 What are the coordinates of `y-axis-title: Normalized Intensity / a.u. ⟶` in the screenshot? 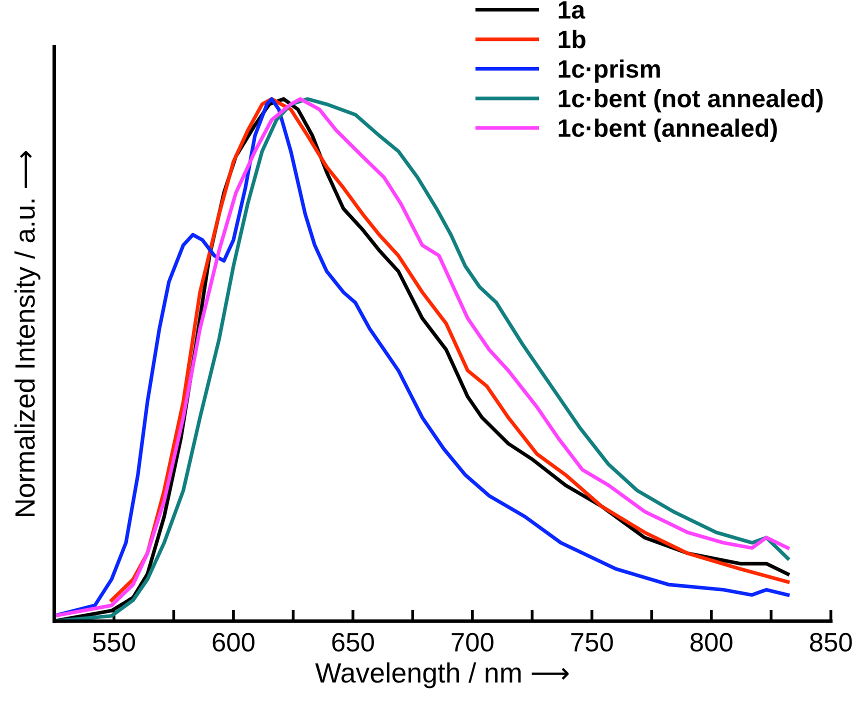 It's located at (27, 333).